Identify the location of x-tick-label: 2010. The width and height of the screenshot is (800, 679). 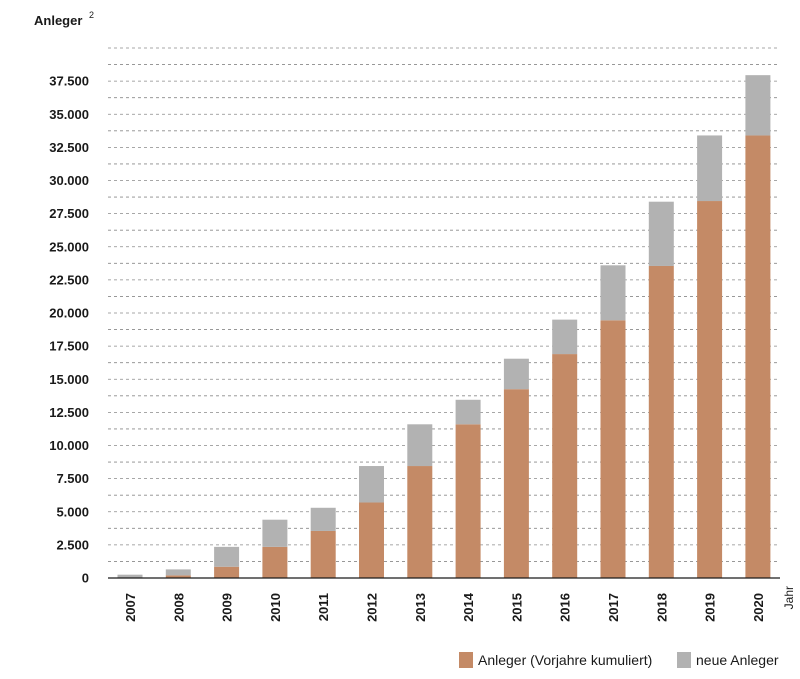
(275, 607).